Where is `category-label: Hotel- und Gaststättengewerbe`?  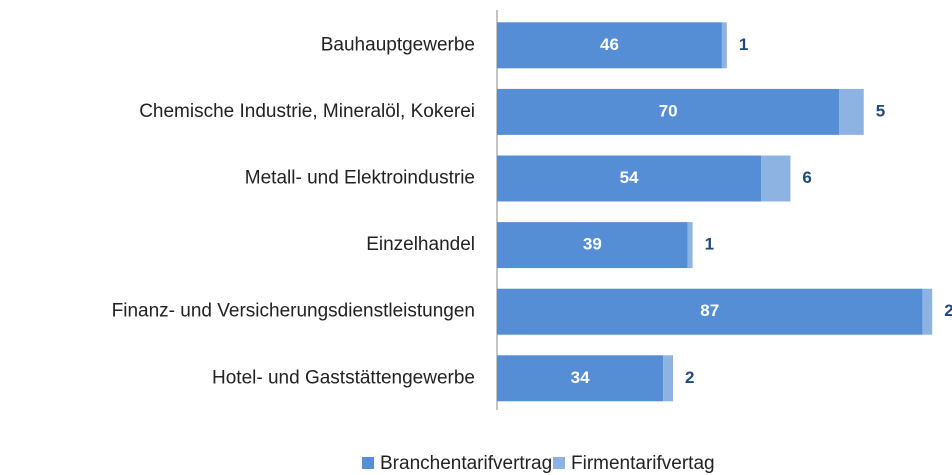
category-label: Hotel- und Gaststättengewerbe is located at coordinates (343, 377).